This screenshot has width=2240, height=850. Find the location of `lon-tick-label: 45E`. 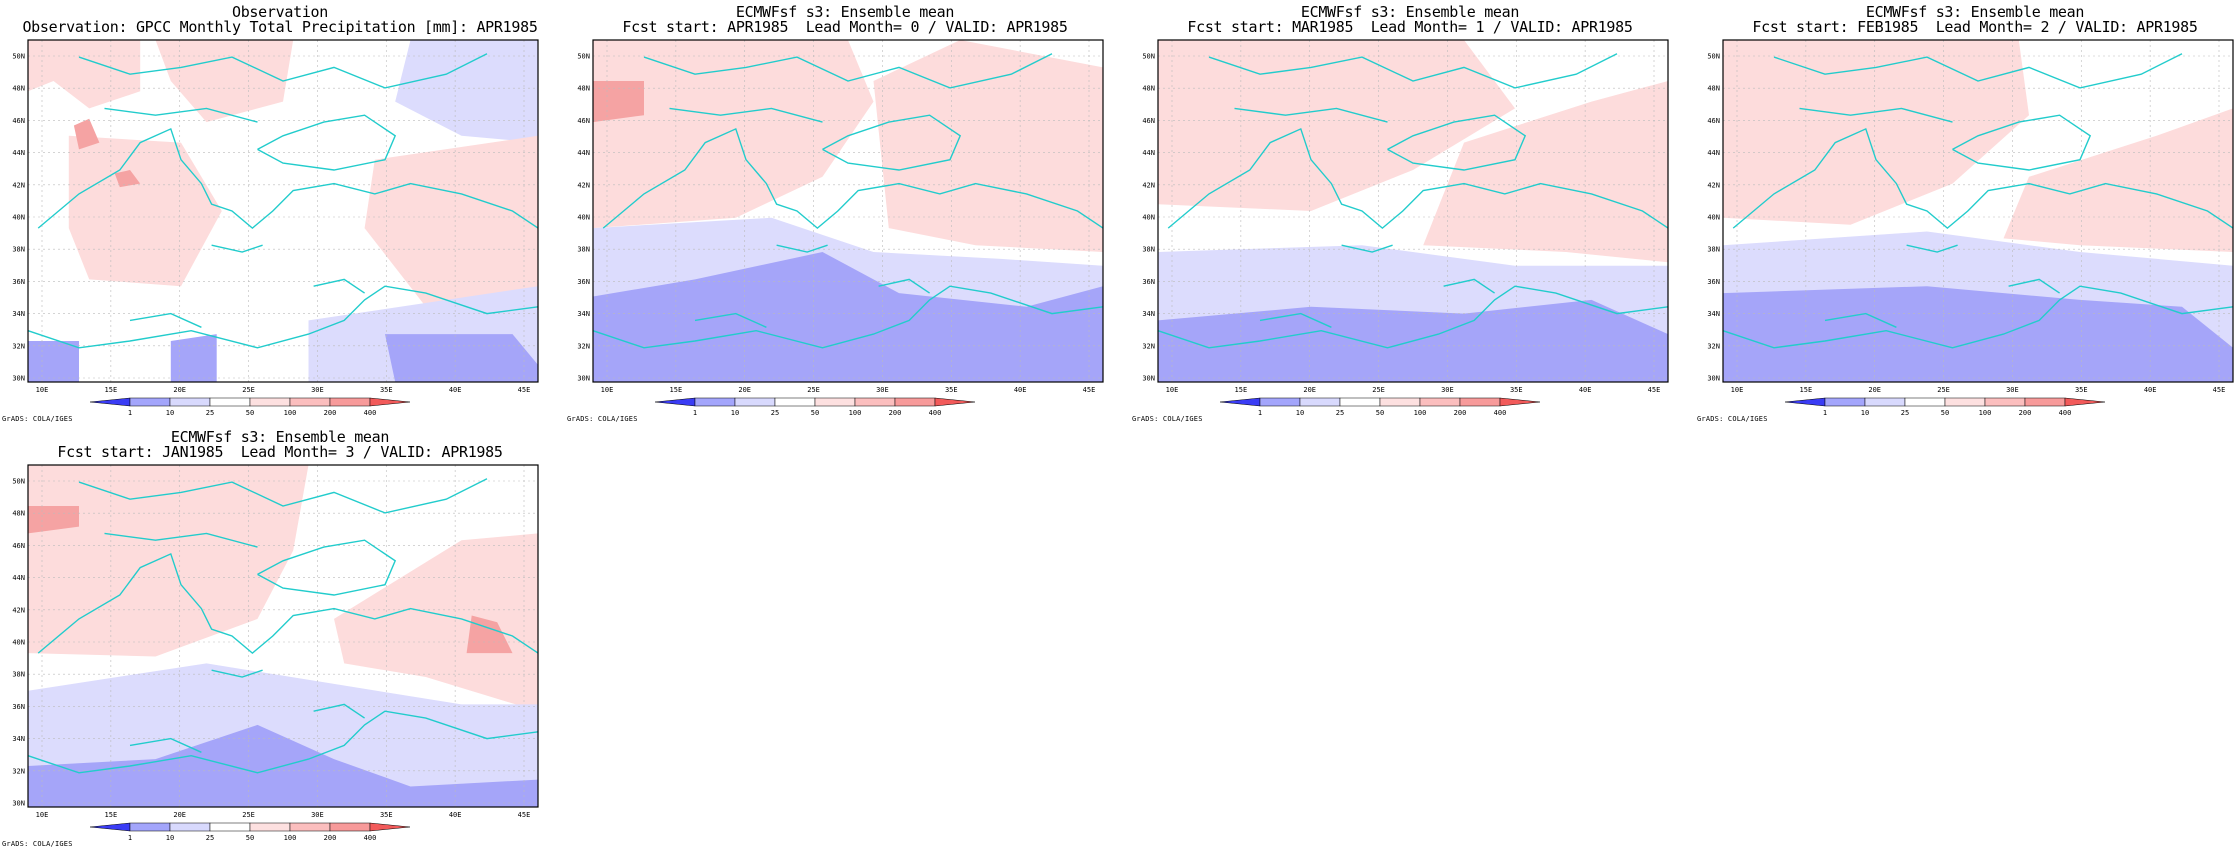

lon-tick-label: 45E is located at coordinates (1654, 390).